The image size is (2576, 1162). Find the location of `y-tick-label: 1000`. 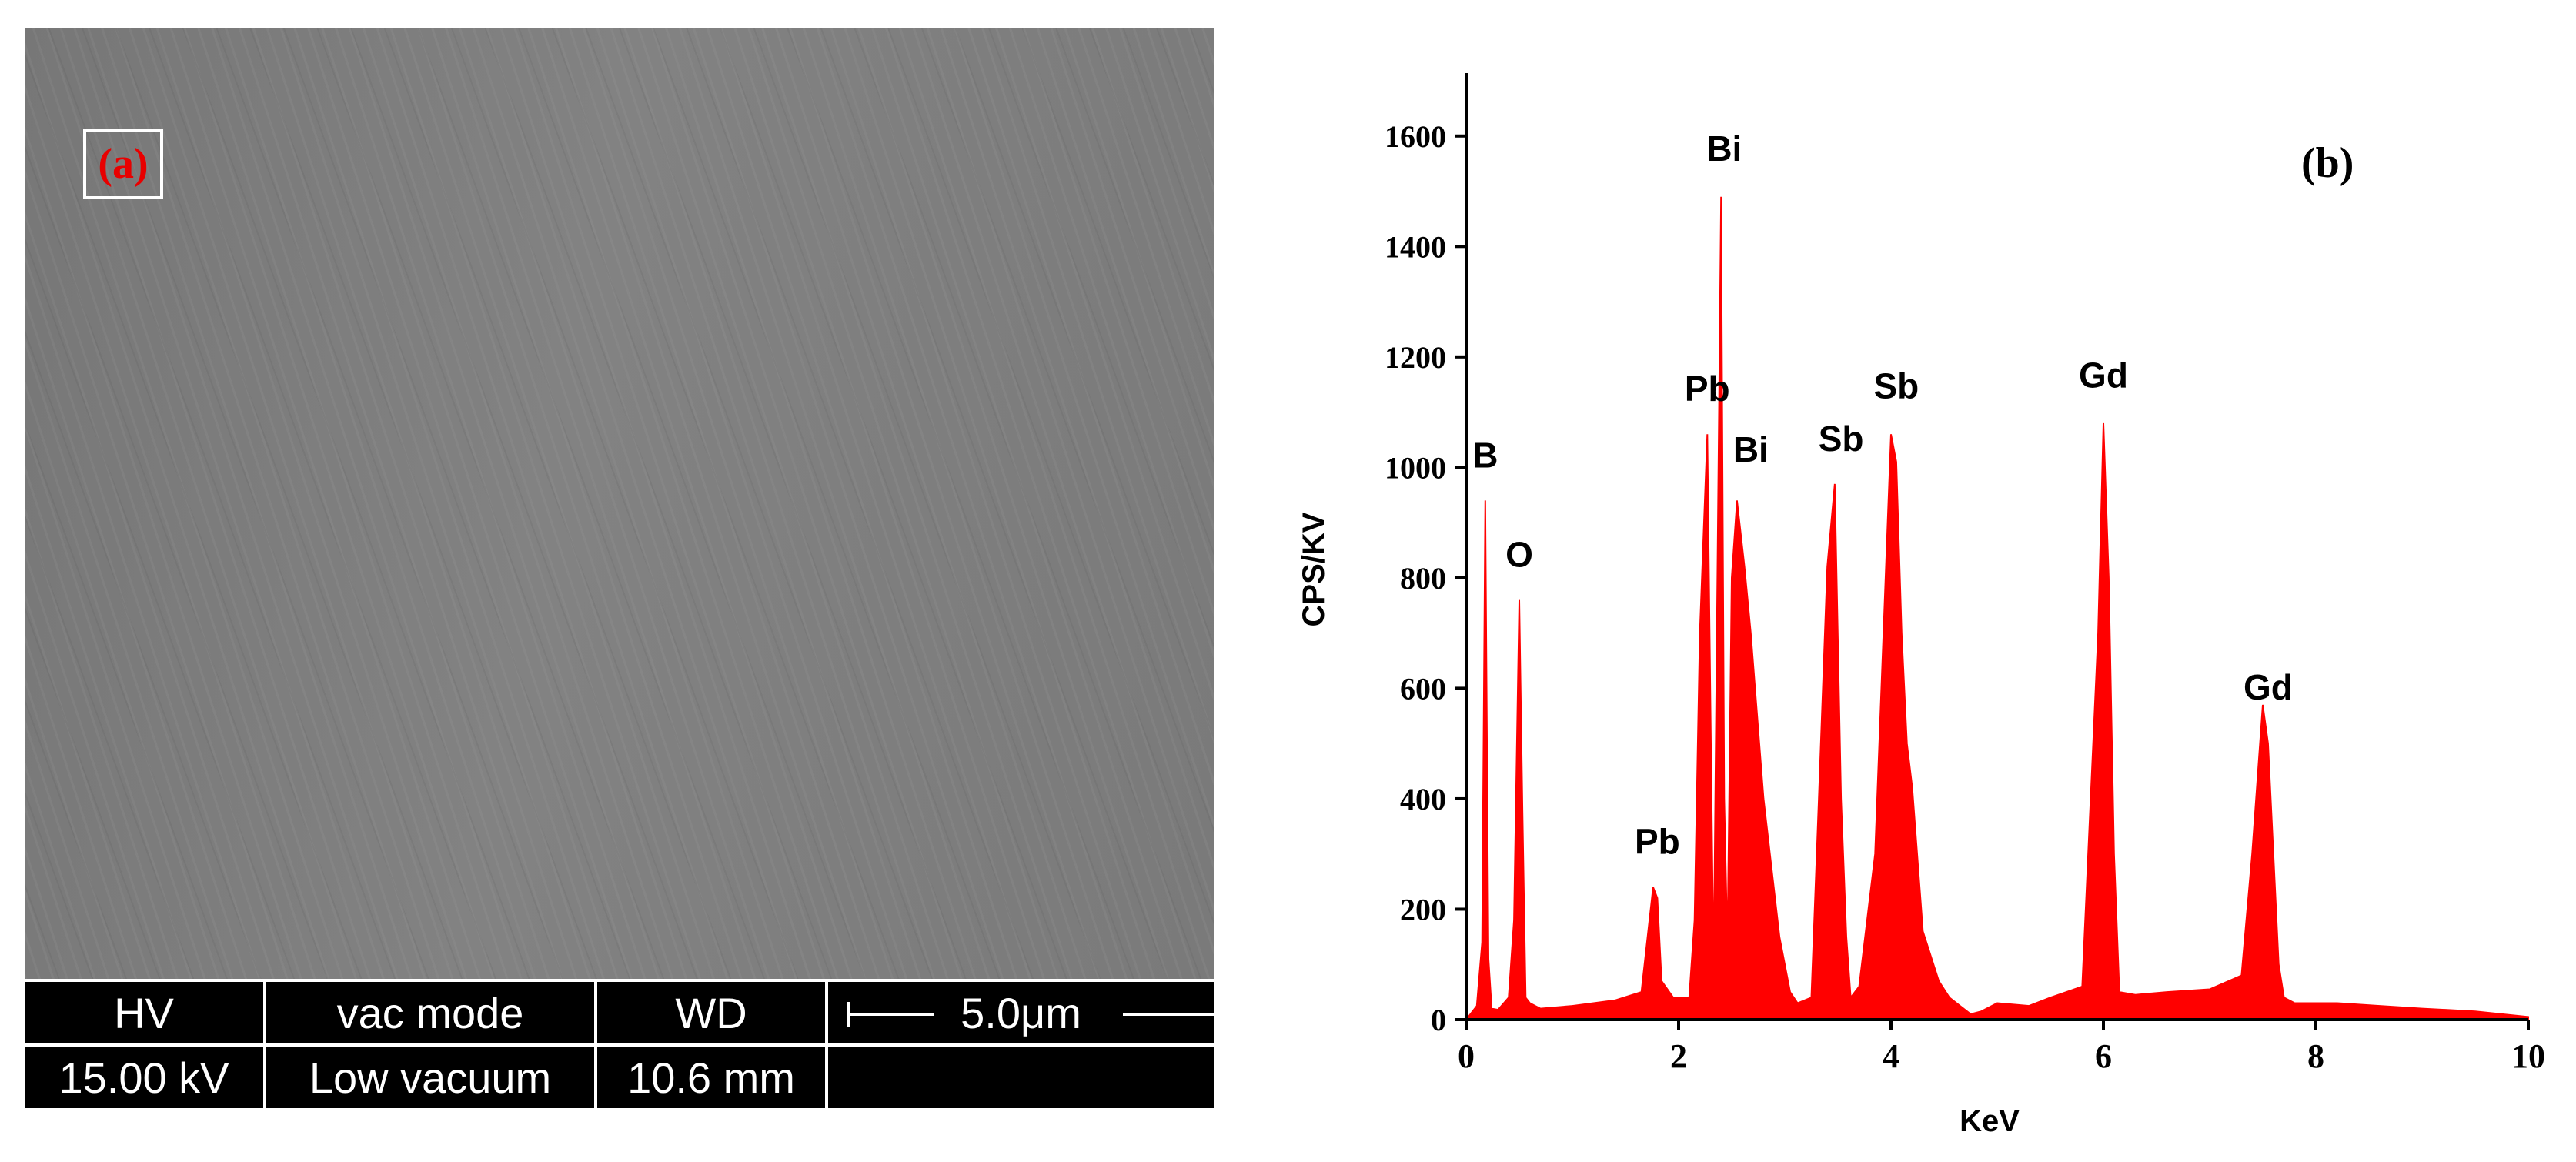

y-tick-label: 1000 is located at coordinates (1415, 467).